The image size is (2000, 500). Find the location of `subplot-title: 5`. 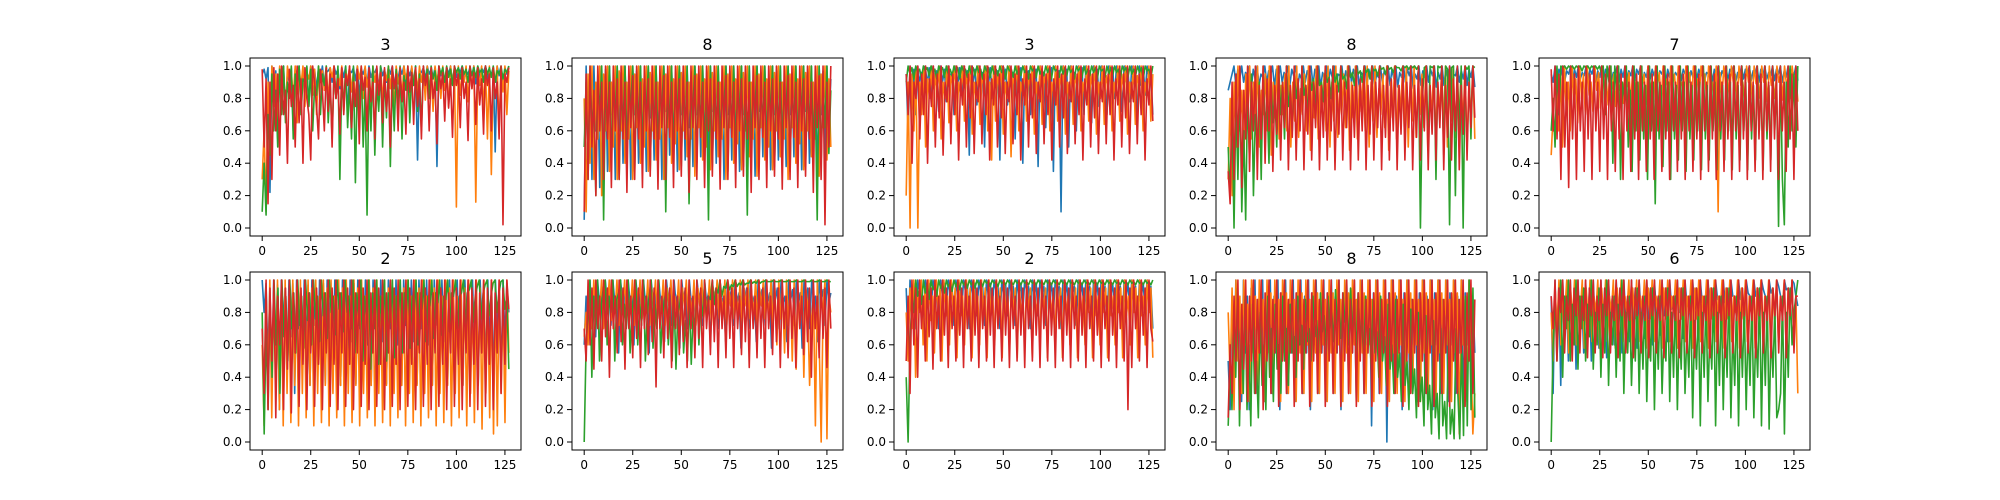

subplot-title: 5 is located at coordinates (707, 258).